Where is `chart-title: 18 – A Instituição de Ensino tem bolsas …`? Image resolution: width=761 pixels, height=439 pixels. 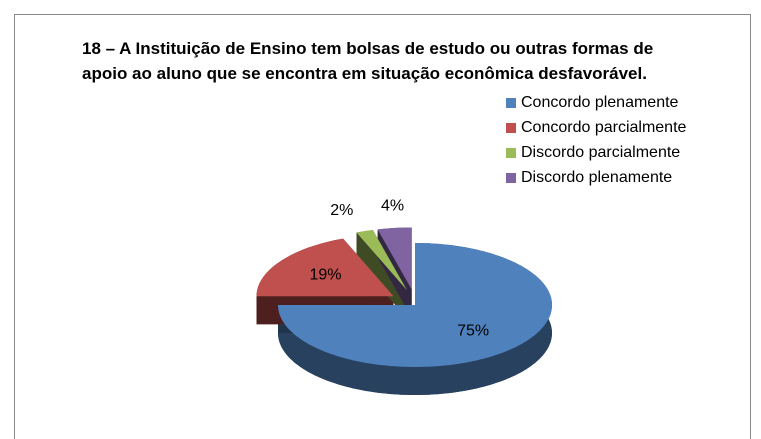
chart-title: 18 – A Instituição de Ensino tem bolsas … is located at coordinates (368, 61).